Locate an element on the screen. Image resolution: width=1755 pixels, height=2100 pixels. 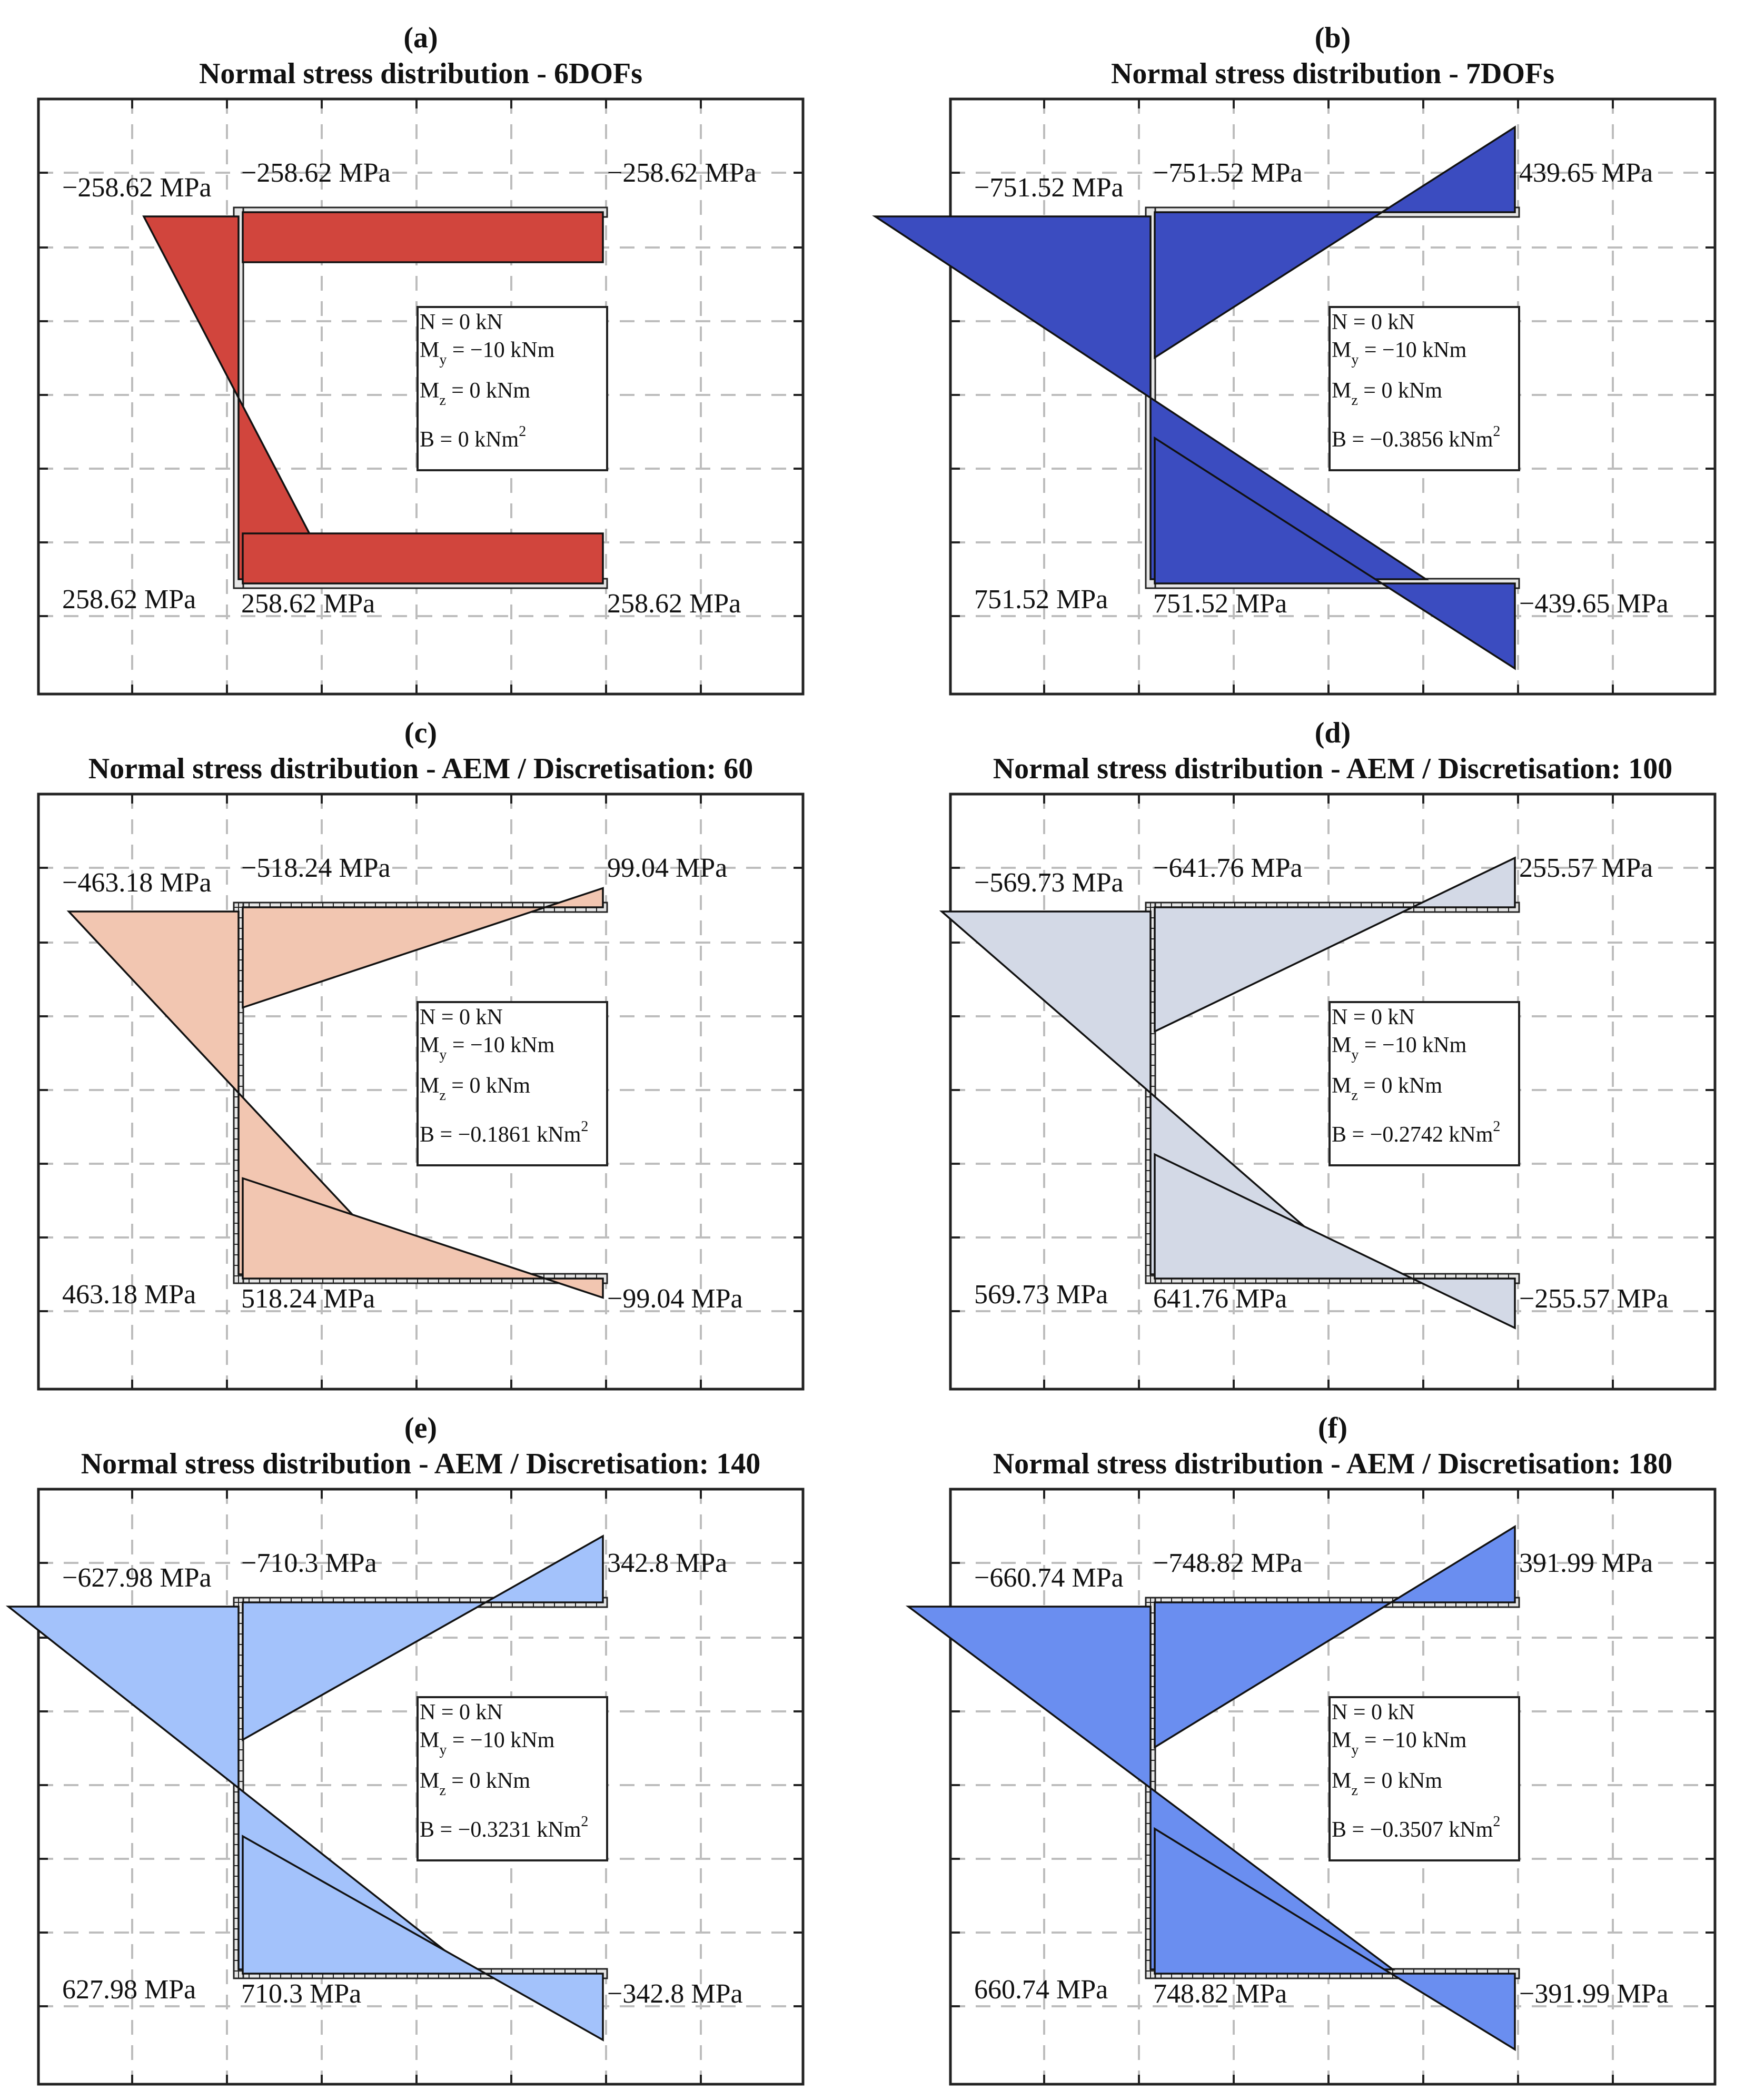
label-bottom-corner: 641.76 MPa is located at coordinates (1220, 1299).